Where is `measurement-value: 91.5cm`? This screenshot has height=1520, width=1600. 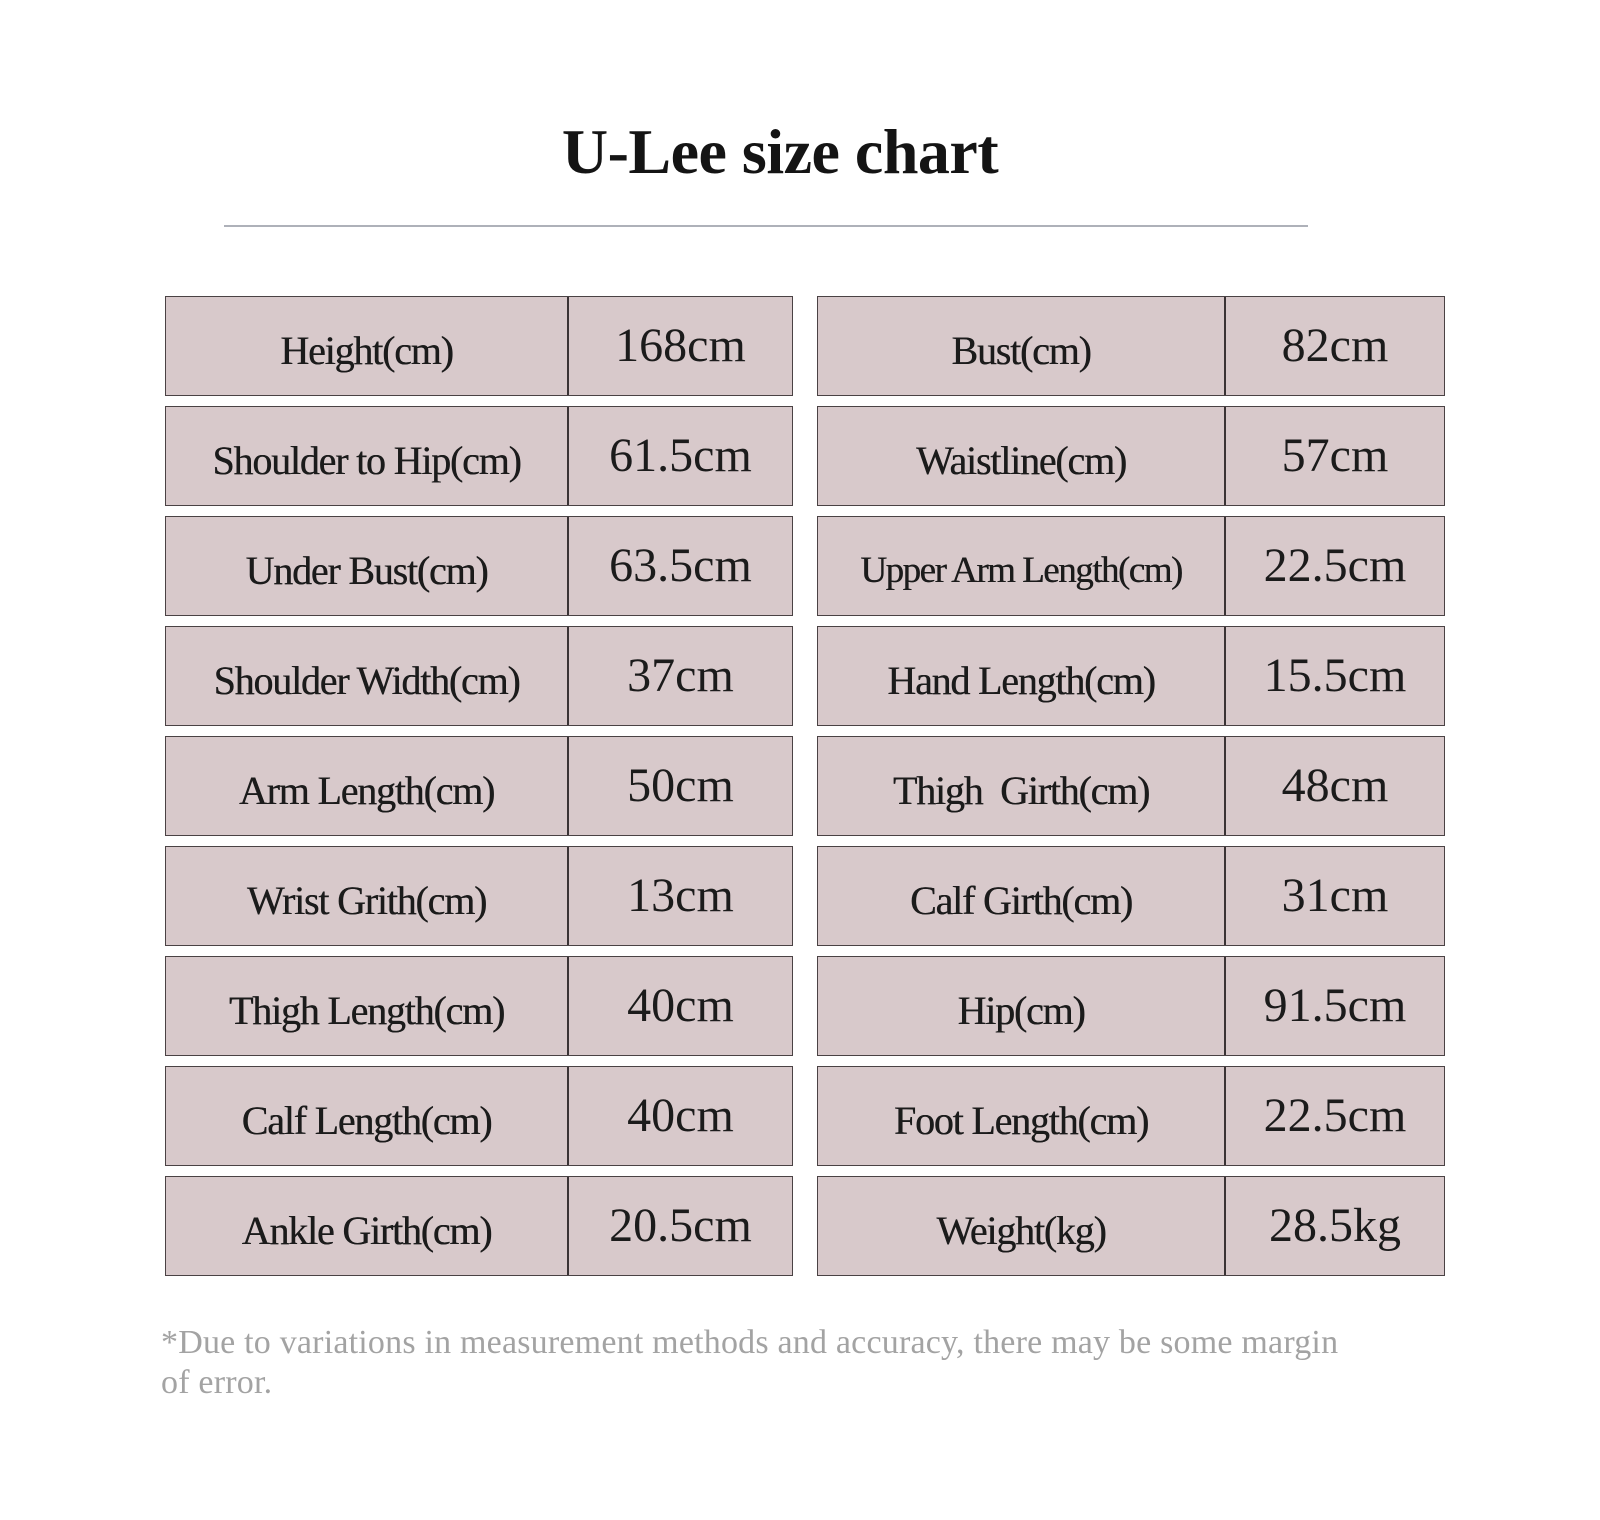 measurement-value: 91.5cm is located at coordinates (1335, 1005).